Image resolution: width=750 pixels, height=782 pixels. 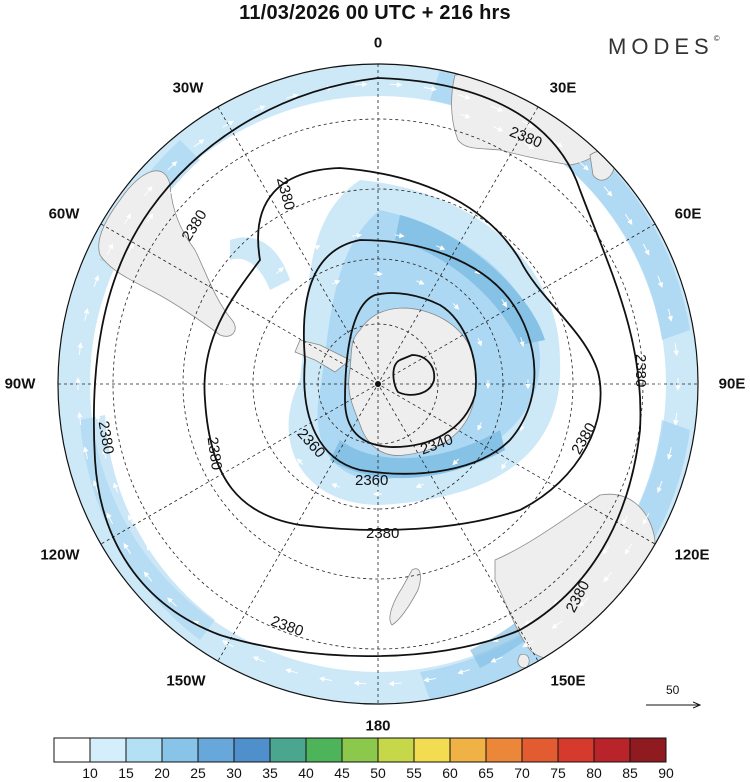 I want to click on colorbar-label: 75, so click(x=558, y=773).